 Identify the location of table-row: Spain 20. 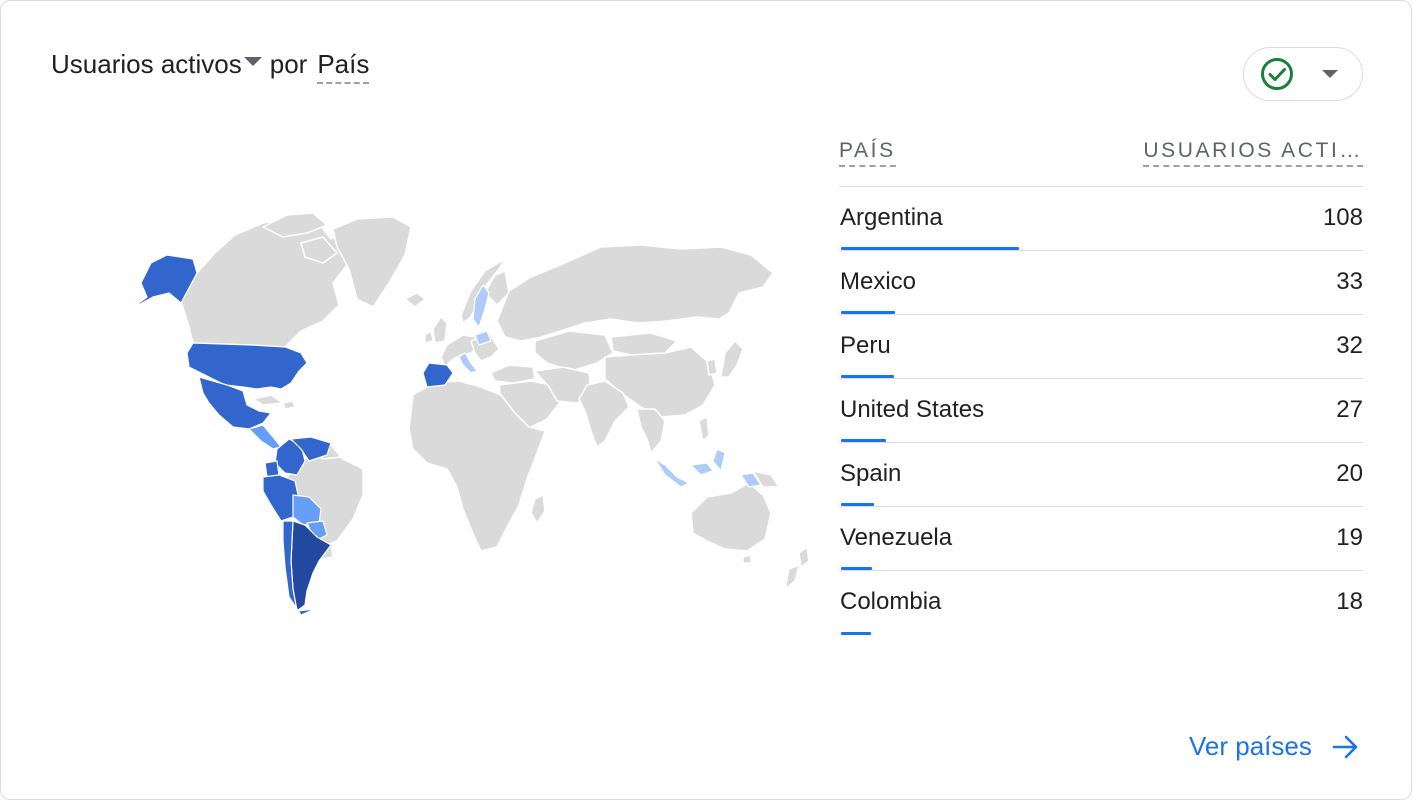
(1101, 475).